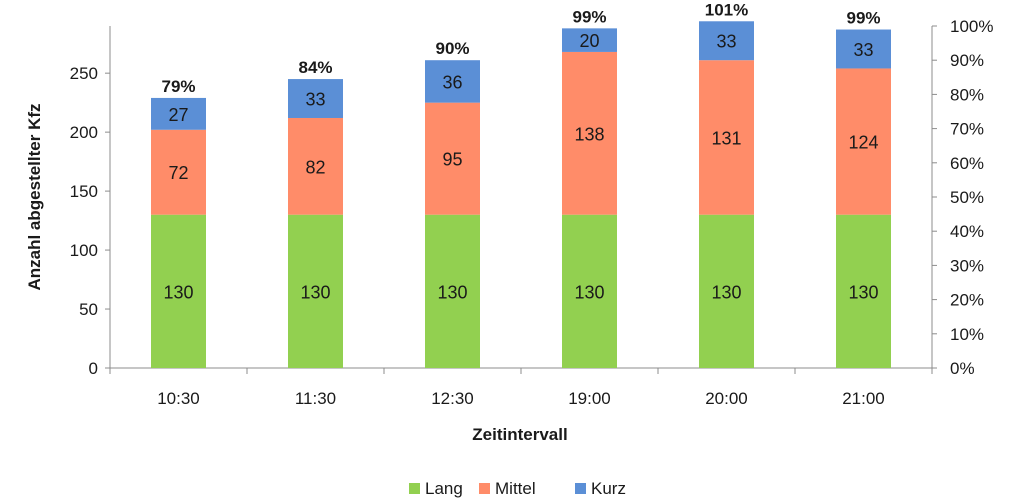  Describe the element at coordinates (967, 94) in the screenshot. I see `y2-tick-label: 80%` at that location.